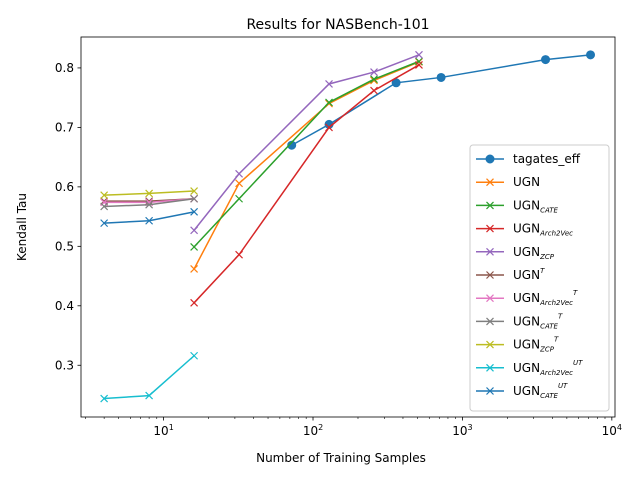 The height and width of the screenshot is (480, 640). I want to click on y-axis-label: Kendall Tau, so click(22, 227).